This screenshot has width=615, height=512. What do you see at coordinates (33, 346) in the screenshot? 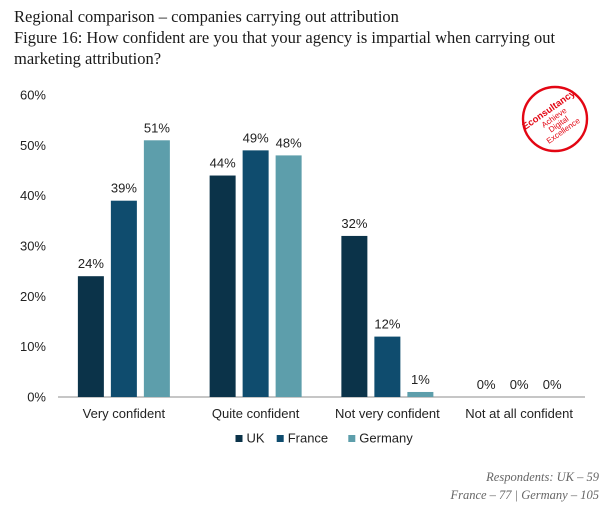
I see `y-tick-label: 10%` at bounding box center [33, 346].